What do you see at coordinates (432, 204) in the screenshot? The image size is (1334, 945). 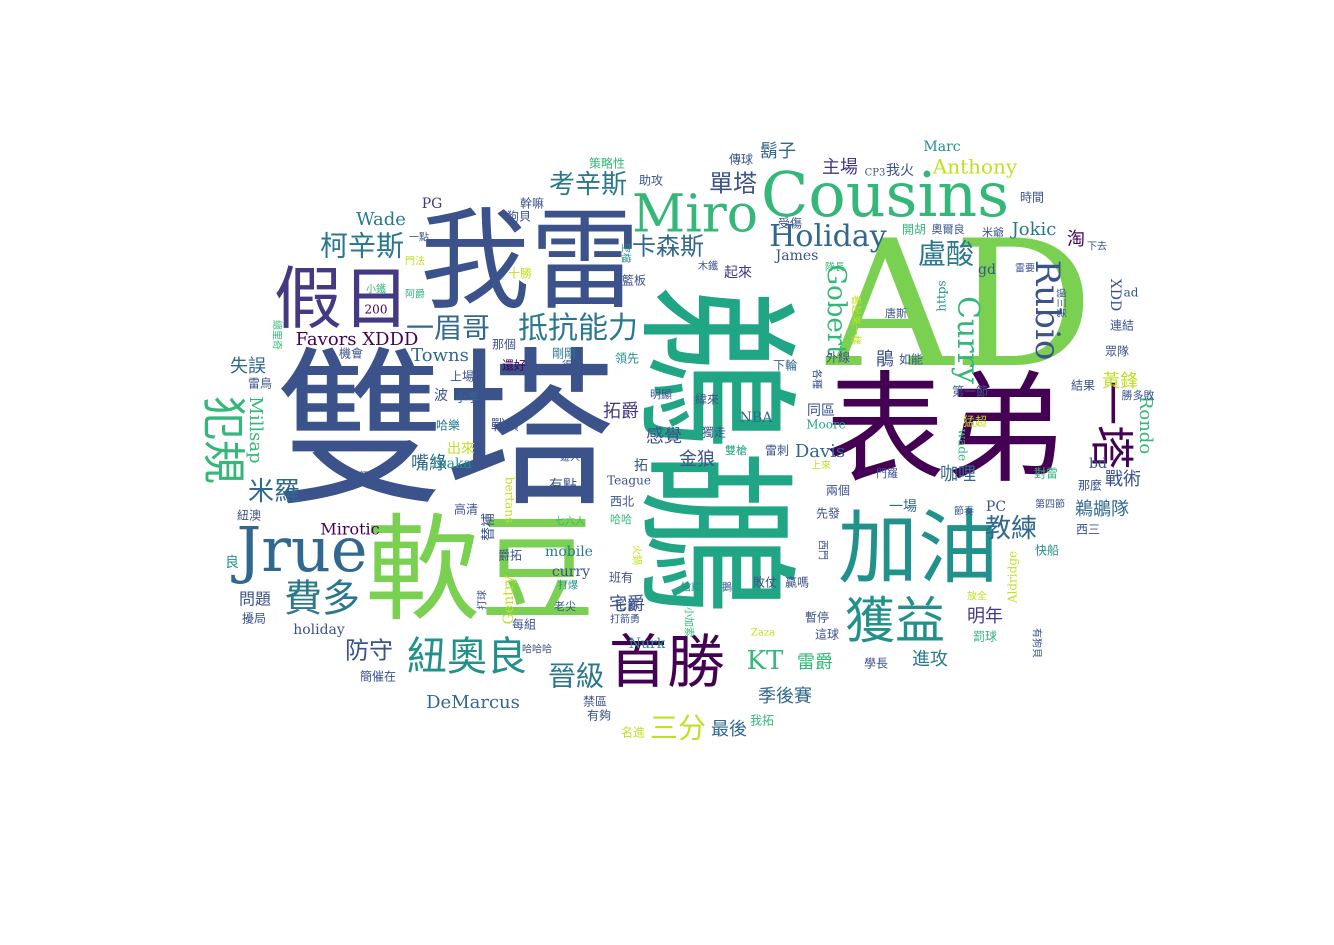 I see `word: PG` at bounding box center [432, 204].